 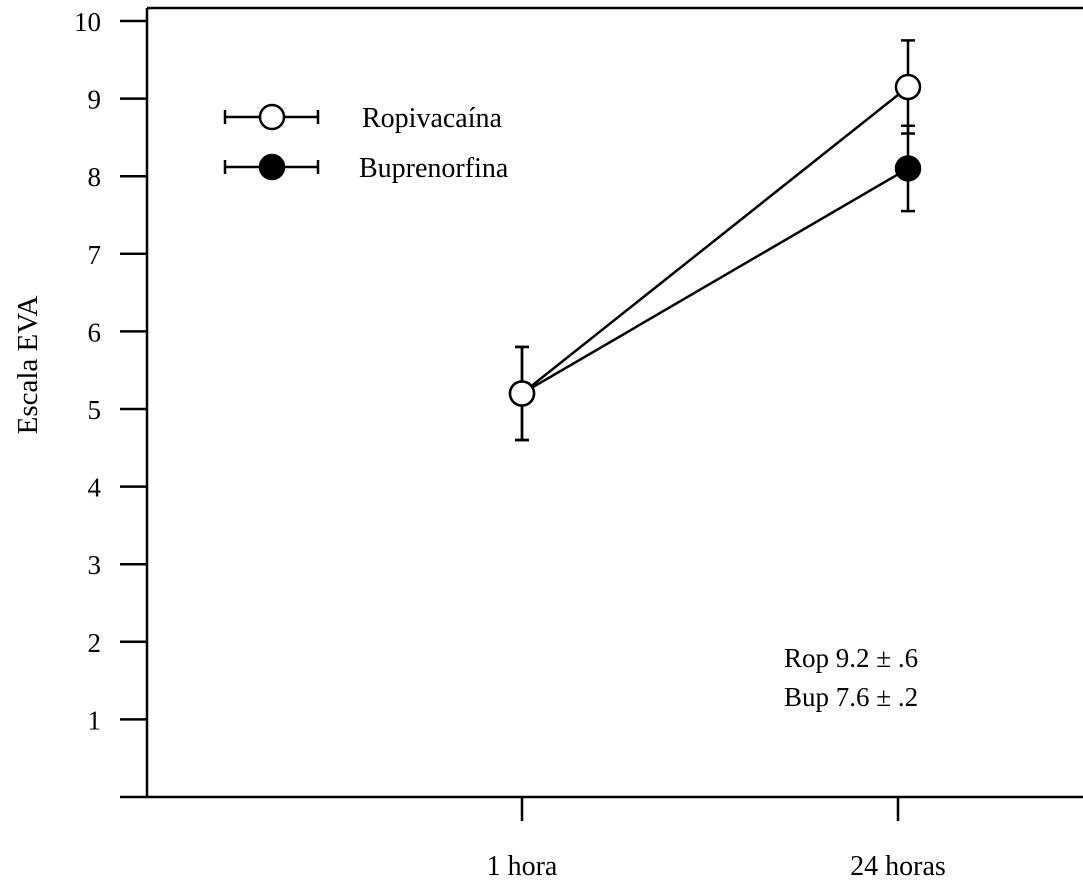 What do you see at coordinates (716, 839) in the screenshot?
I see `x-ticks: 1 hora 24 horas` at bounding box center [716, 839].